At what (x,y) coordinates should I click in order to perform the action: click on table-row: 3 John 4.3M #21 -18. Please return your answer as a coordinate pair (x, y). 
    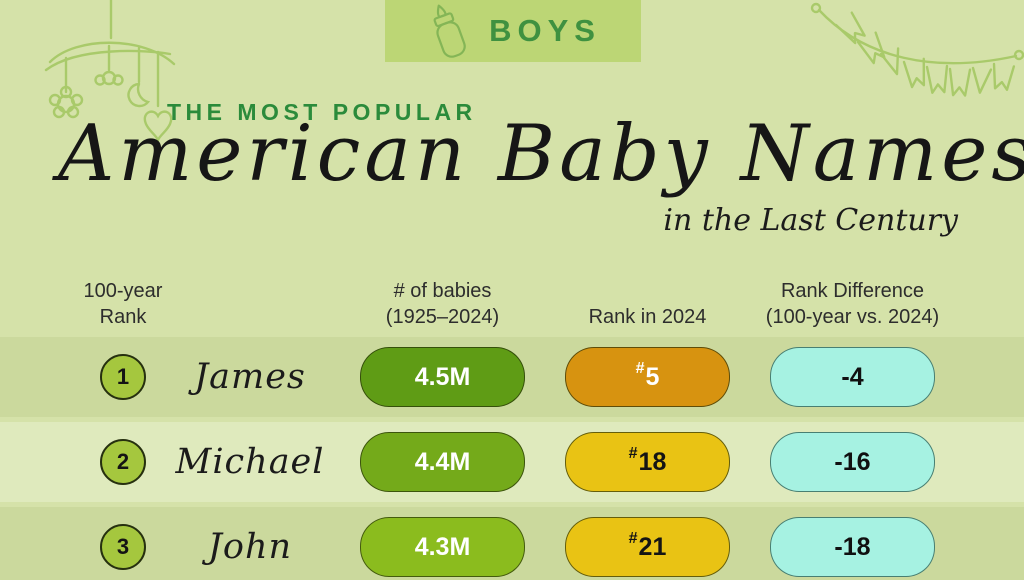
    Looking at the image, I should click on (512, 543).